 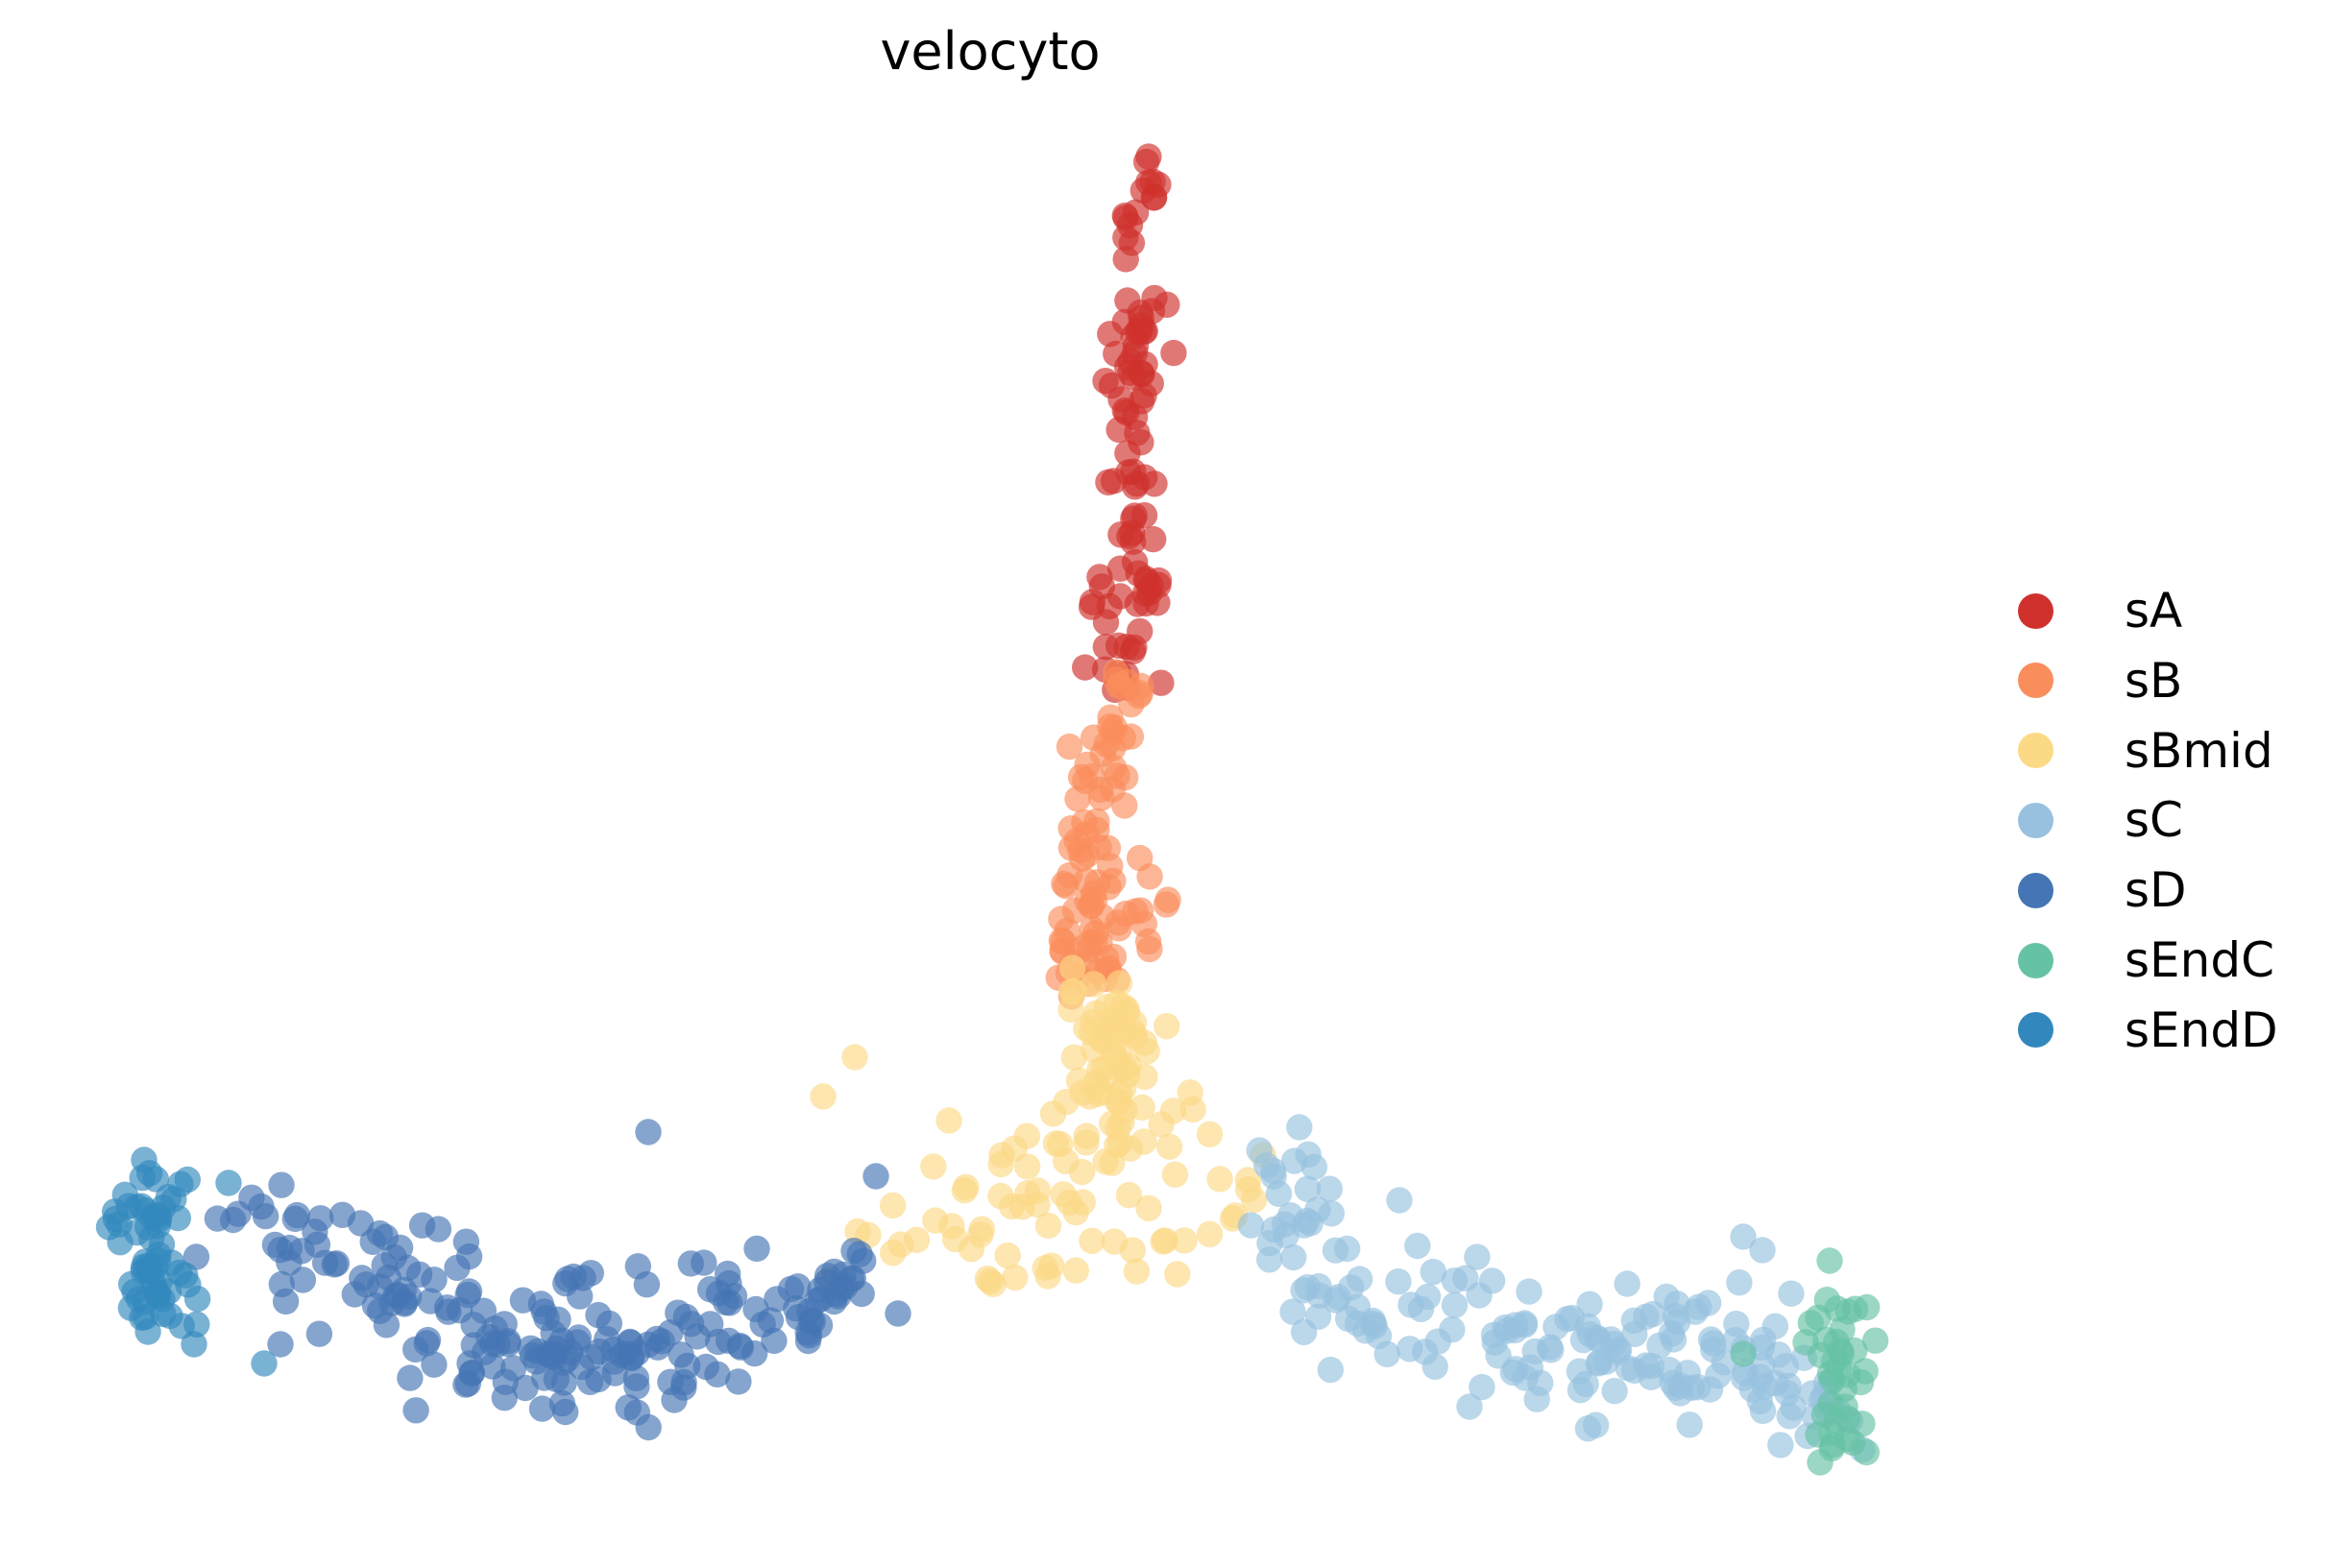 What do you see at coordinates (1556, 1288) in the screenshot?
I see `series-sC` at bounding box center [1556, 1288].